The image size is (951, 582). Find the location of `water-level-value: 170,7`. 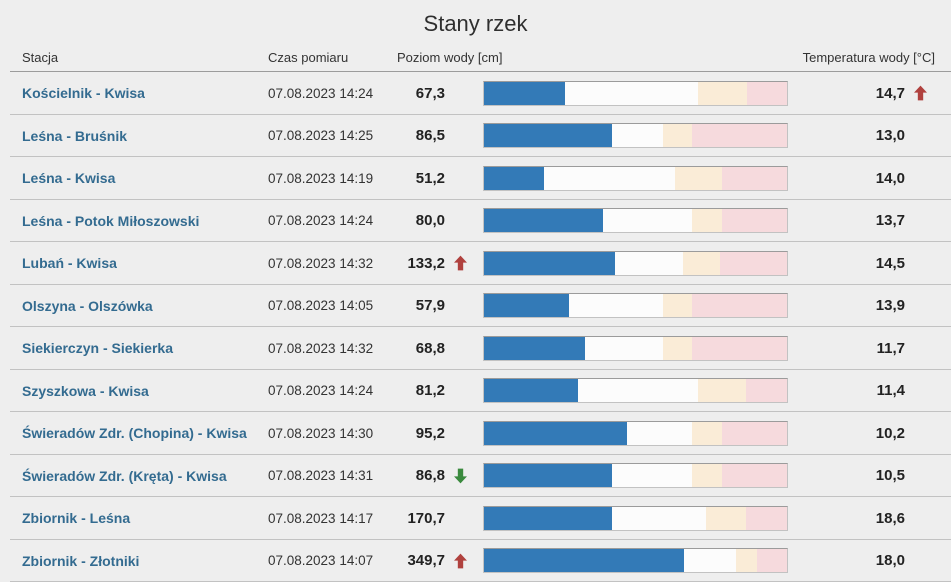

water-level-value: 170,7 is located at coordinates (426, 518).